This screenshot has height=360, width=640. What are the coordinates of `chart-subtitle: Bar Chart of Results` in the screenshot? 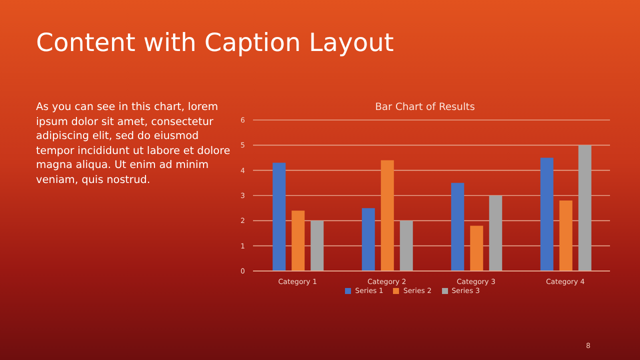 It's located at (425, 107).